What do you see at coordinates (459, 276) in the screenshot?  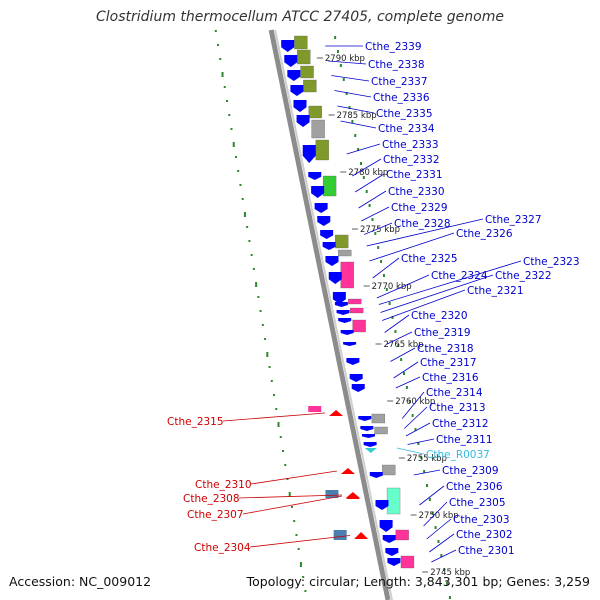 I see `gene-label: Cthe_2324` at bounding box center [459, 276].